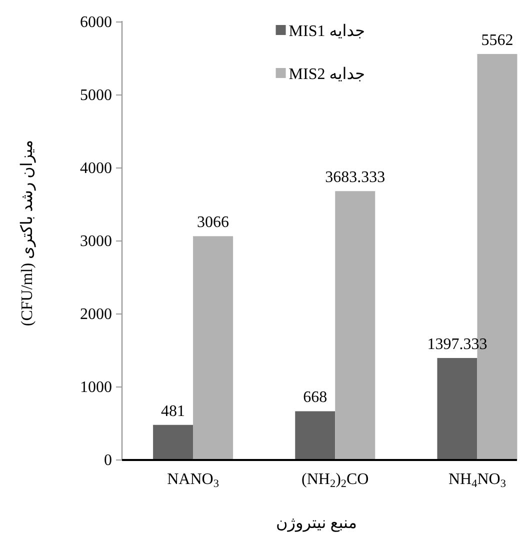 This screenshot has width=520, height=543. What do you see at coordinates (355, 177) in the screenshot?
I see `data-label: 3683.333` at bounding box center [355, 177].